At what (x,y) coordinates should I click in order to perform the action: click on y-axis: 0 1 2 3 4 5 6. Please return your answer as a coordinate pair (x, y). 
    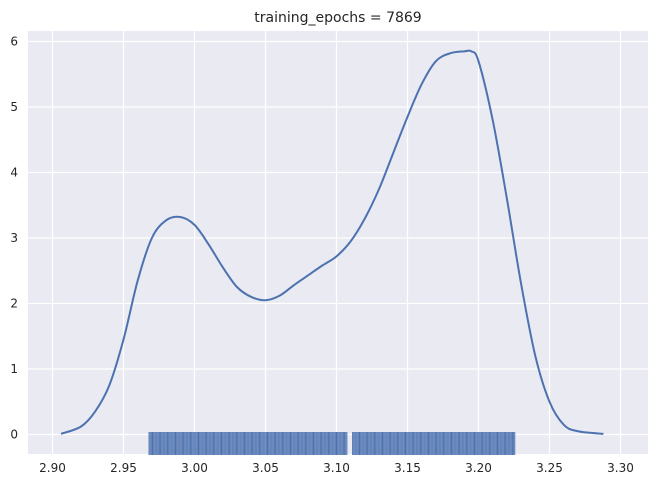
    Looking at the image, I should click on (14, 238).